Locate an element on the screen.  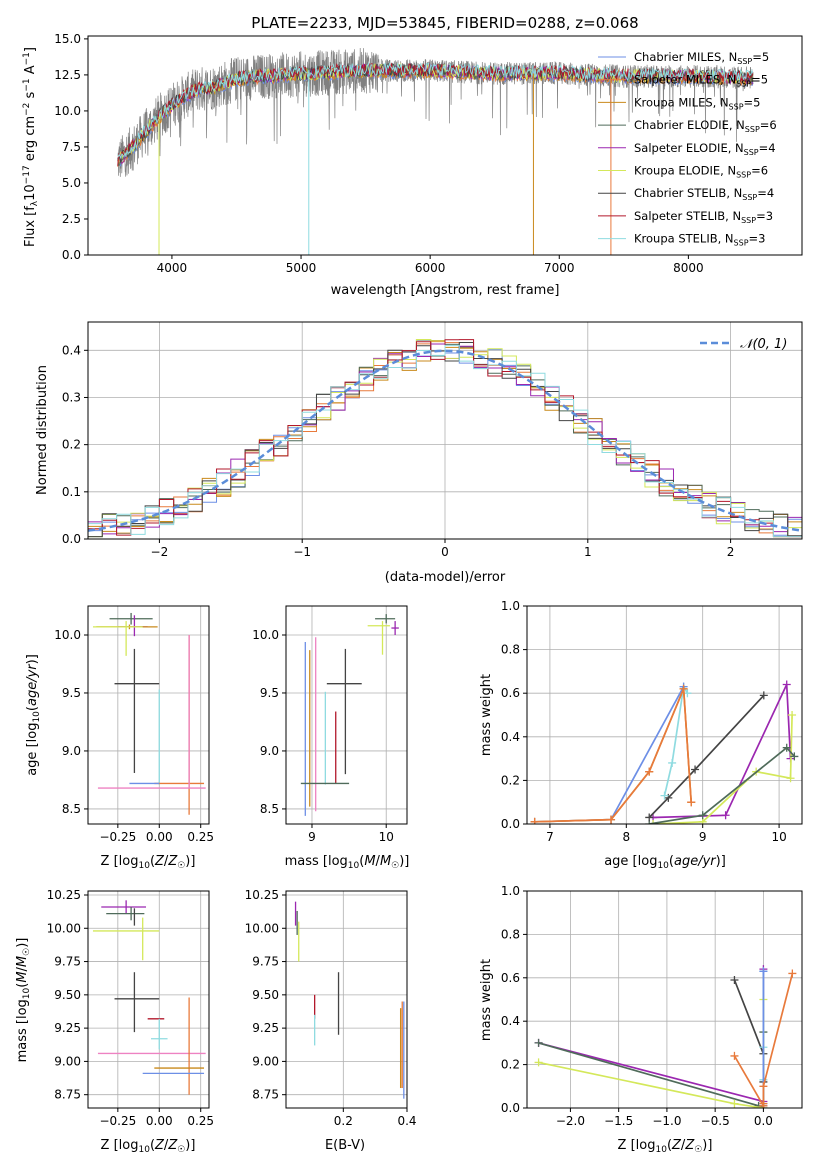
age-vs-mass-yticklabel-3: 10.0 is located at coordinates (265, 635).